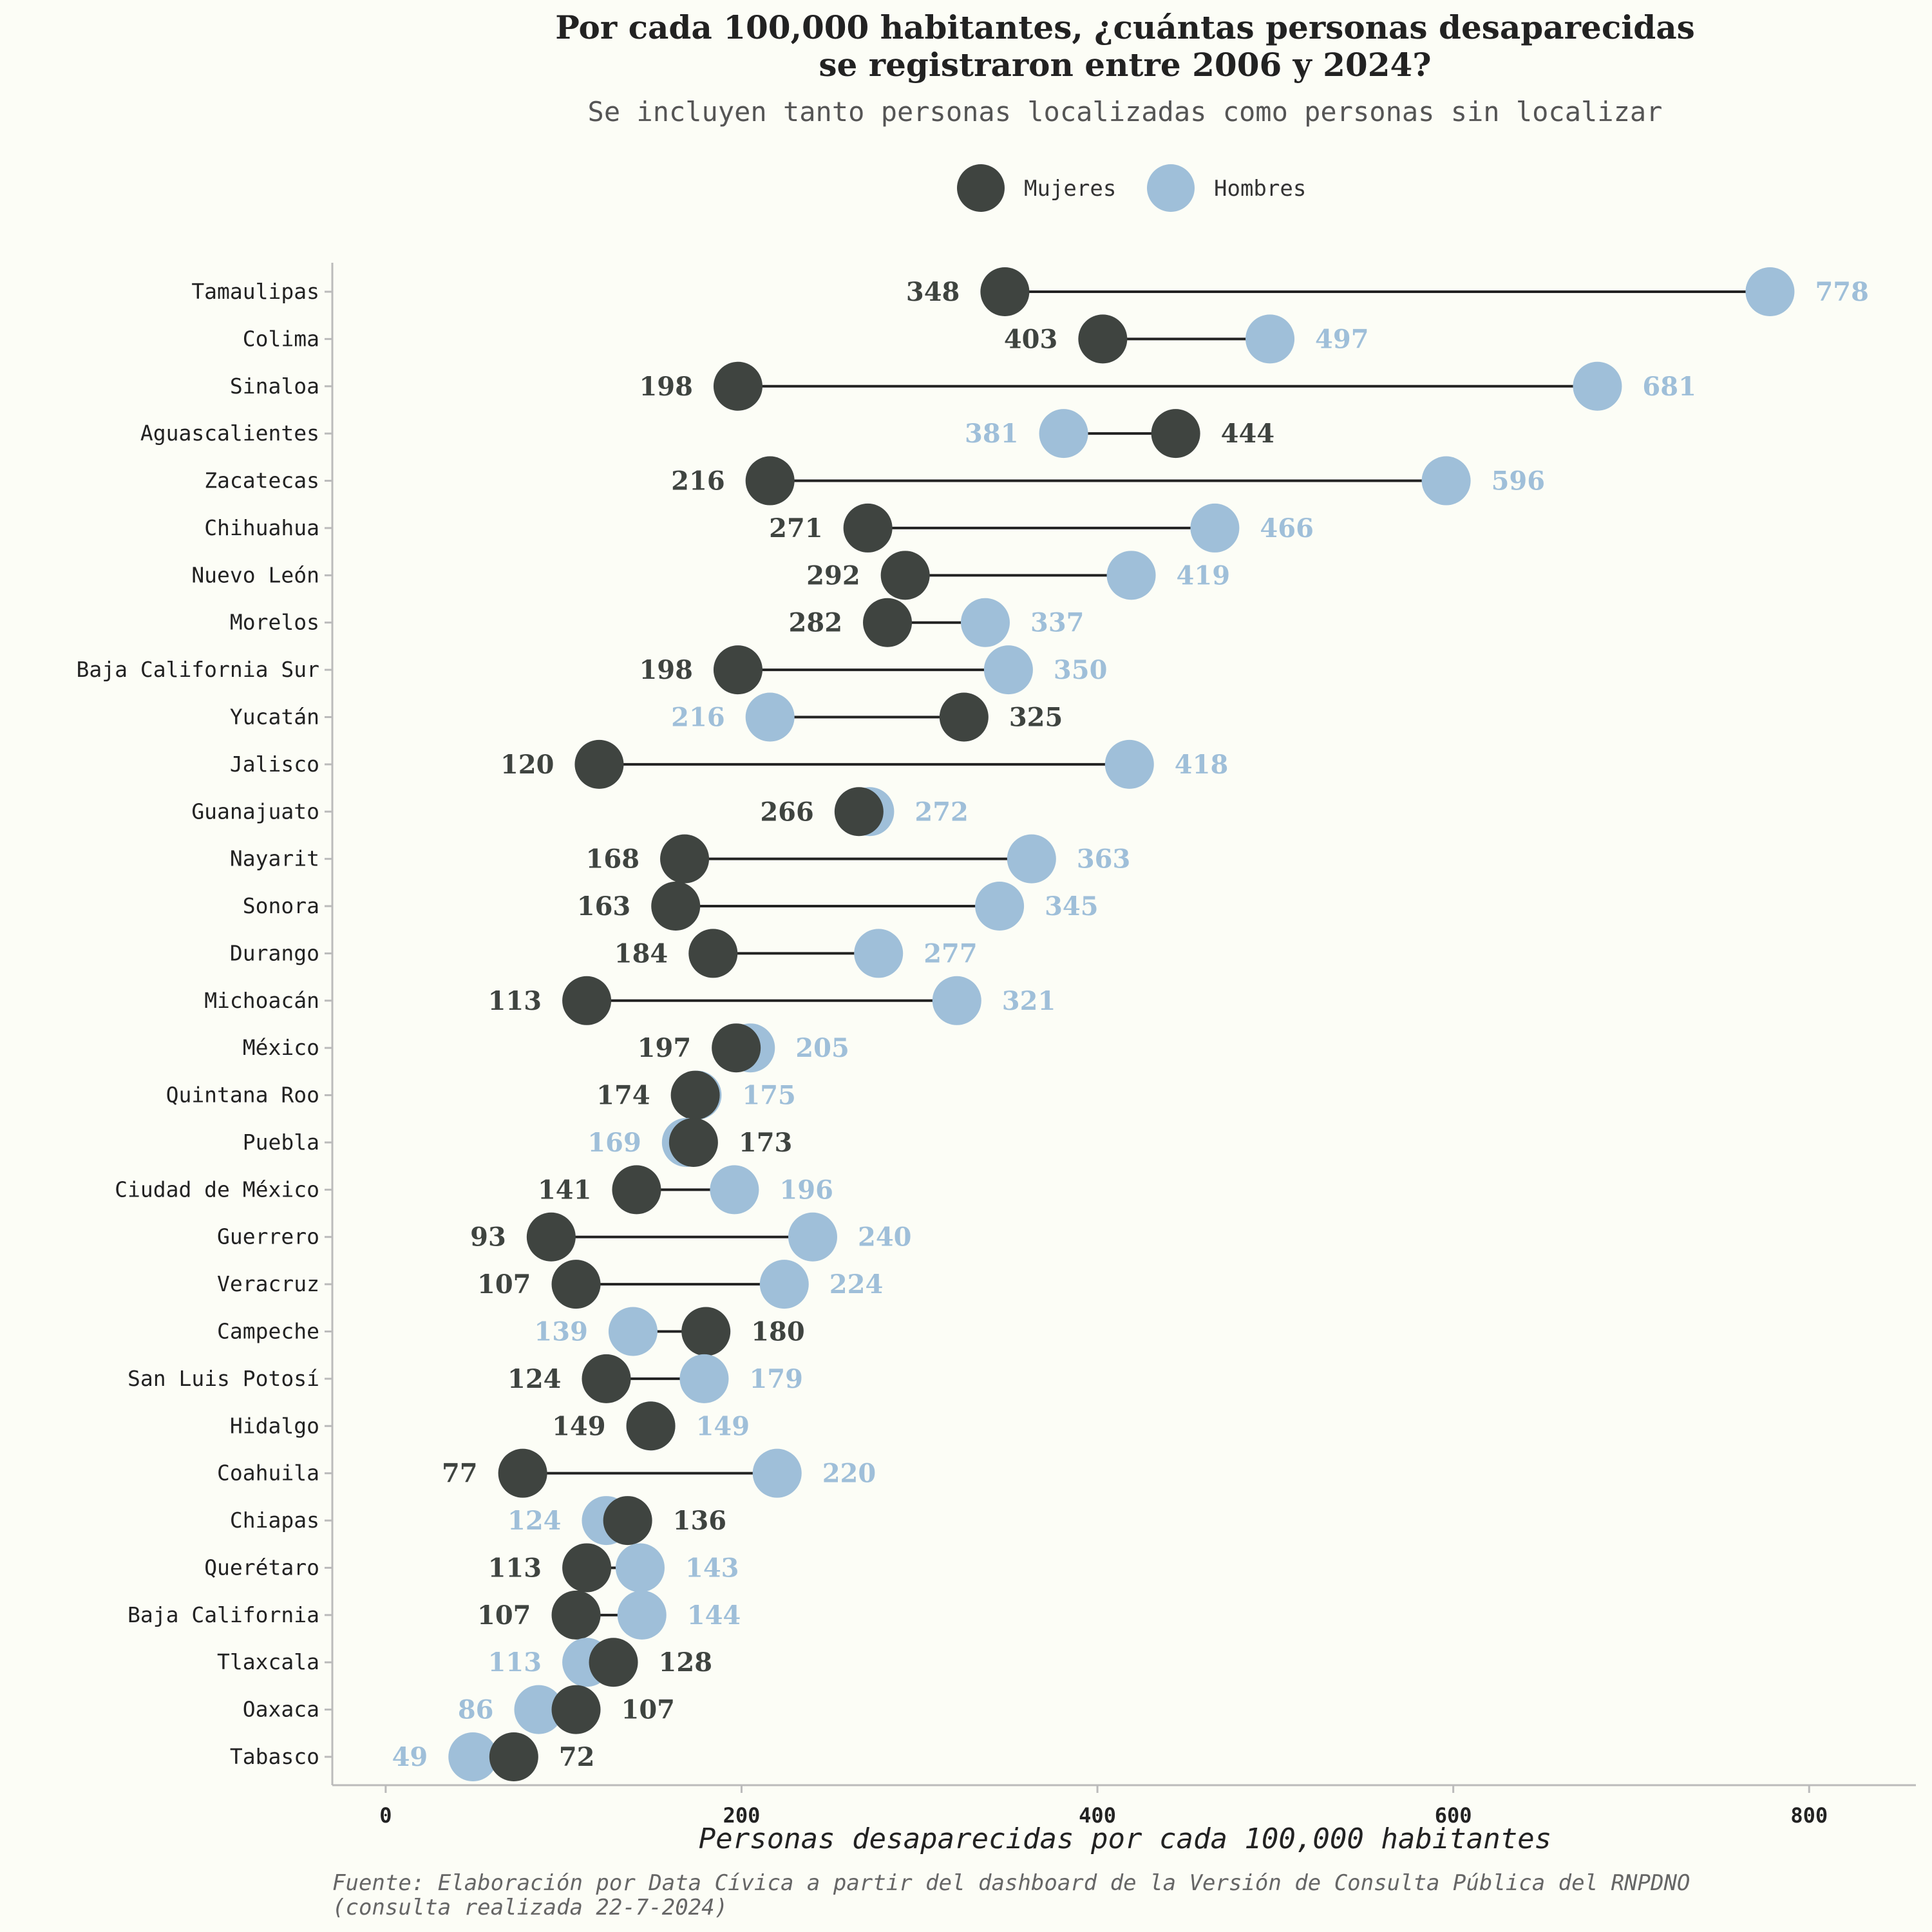 The width and height of the screenshot is (1932, 1932). What do you see at coordinates (787, 812) in the screenshot?
I see `value-label-mujeres: 266` at bounding box center [787, 812].